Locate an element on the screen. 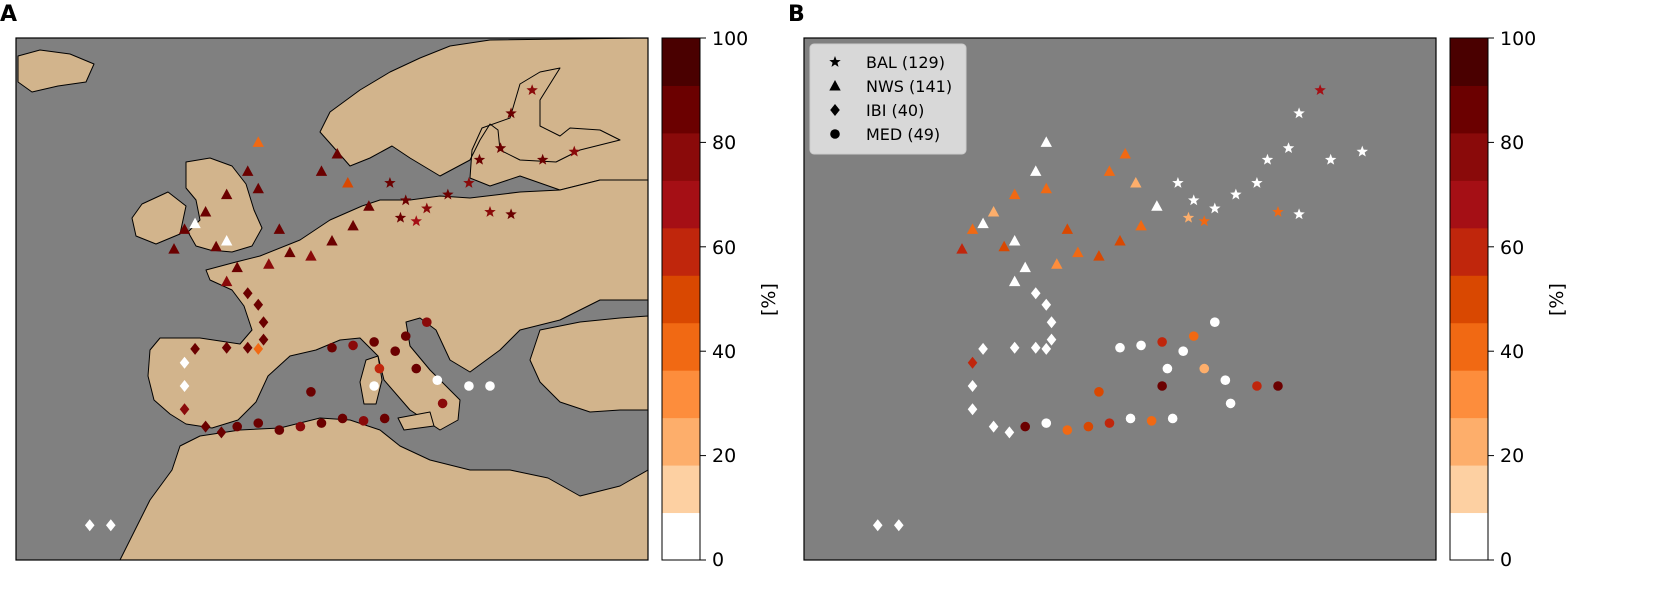 The image size is (1665, 606). colorbar-a-label: [%] is located at coordinates (769, 299).